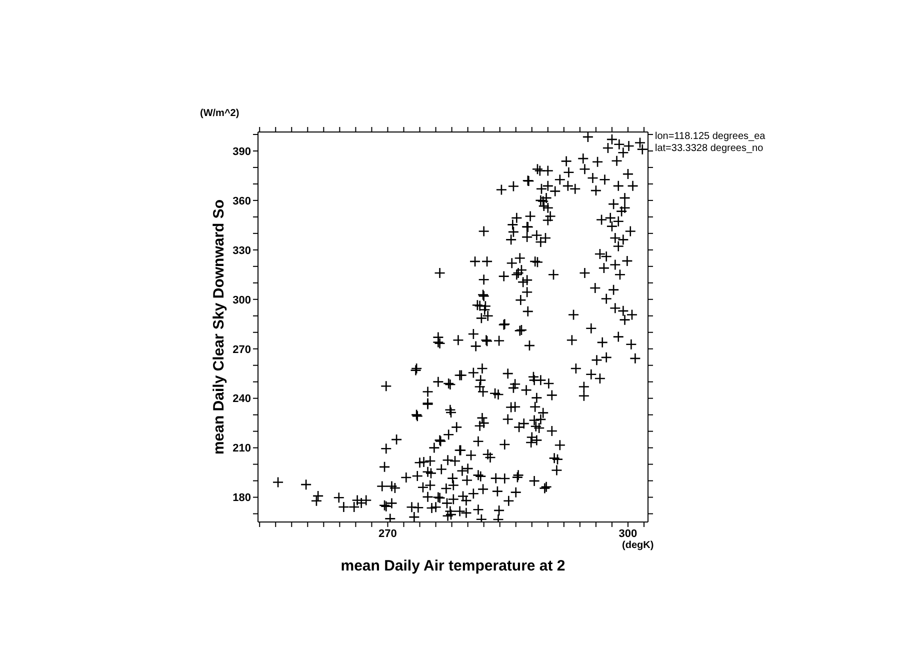 This screenshot has height=654, width=904. What do you see at coordinates (220, 113) in the screenshot?
I see `text: (W/m^2)` at bounding box center [220, 113].